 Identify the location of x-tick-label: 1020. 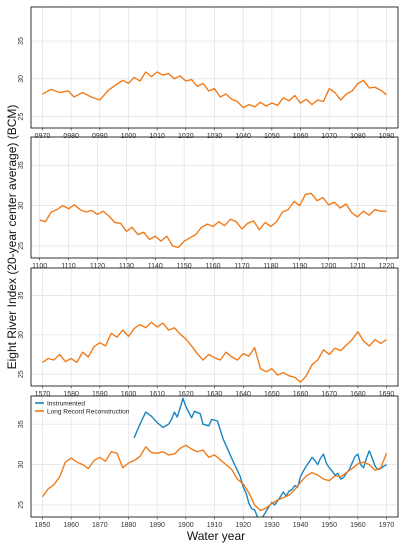
(186, 136).